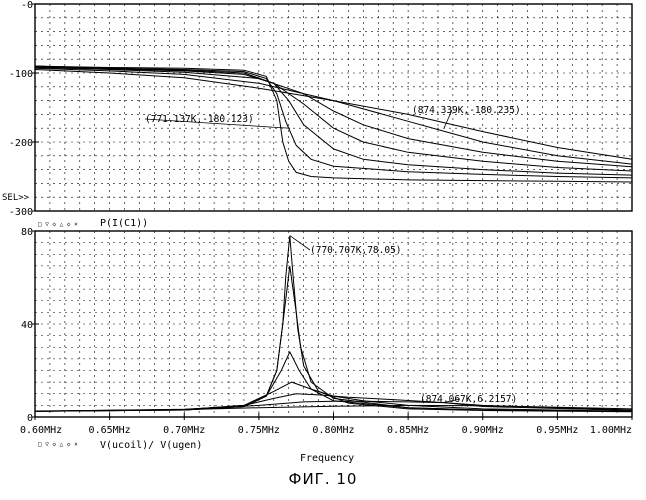 This screenshot has width=646, height=500. What do you see at coordinates (611, 430) in the screenshot?
I see `x-tick-label: 1.00MHz` at bounding box center [611, 430].